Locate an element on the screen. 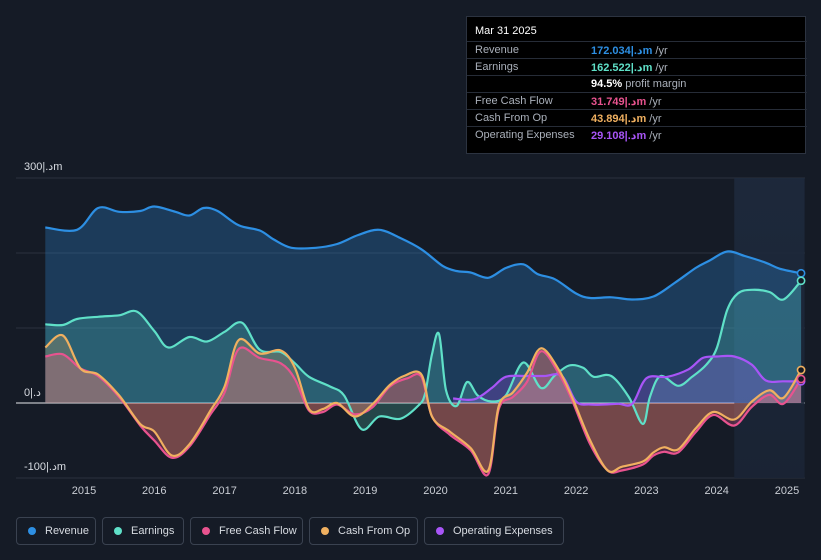 Image resolution: width=821 pixels, height=560 pixels. tooltip-label: Revenue is located at coordinates (497, 50).